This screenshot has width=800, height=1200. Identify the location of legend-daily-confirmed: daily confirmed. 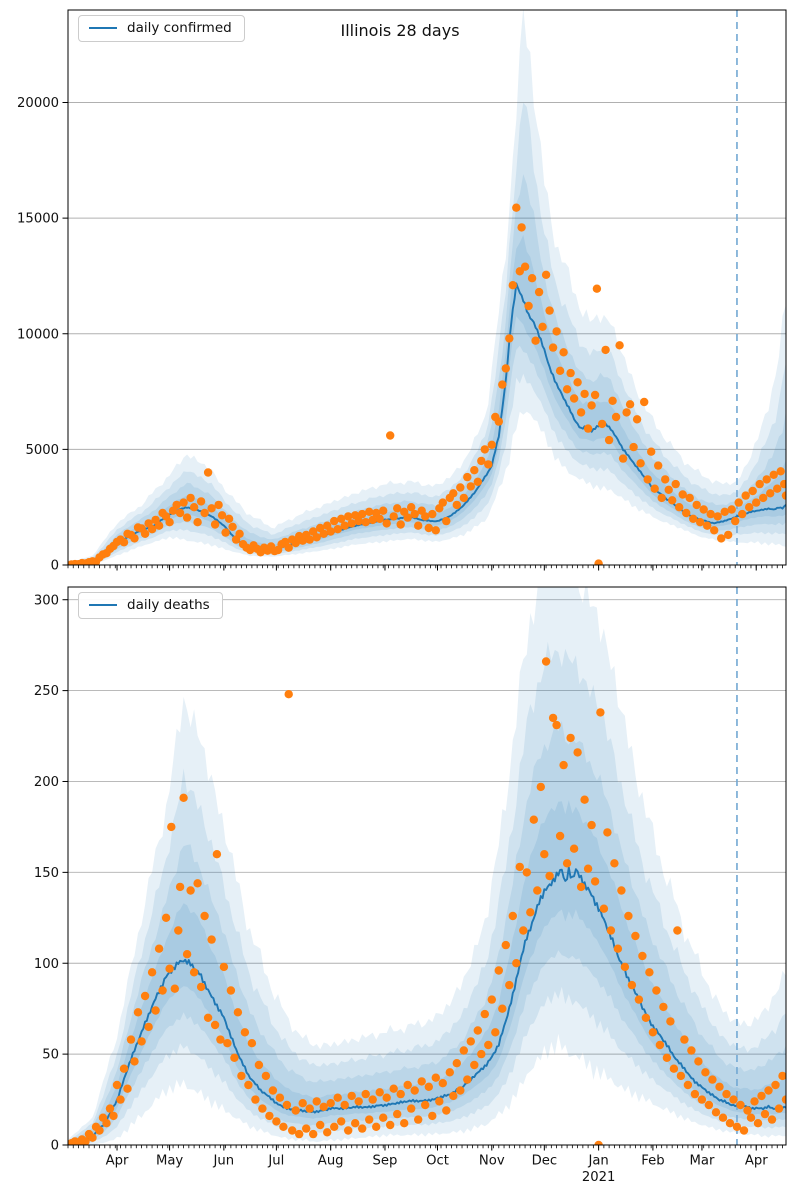
(161, 28).